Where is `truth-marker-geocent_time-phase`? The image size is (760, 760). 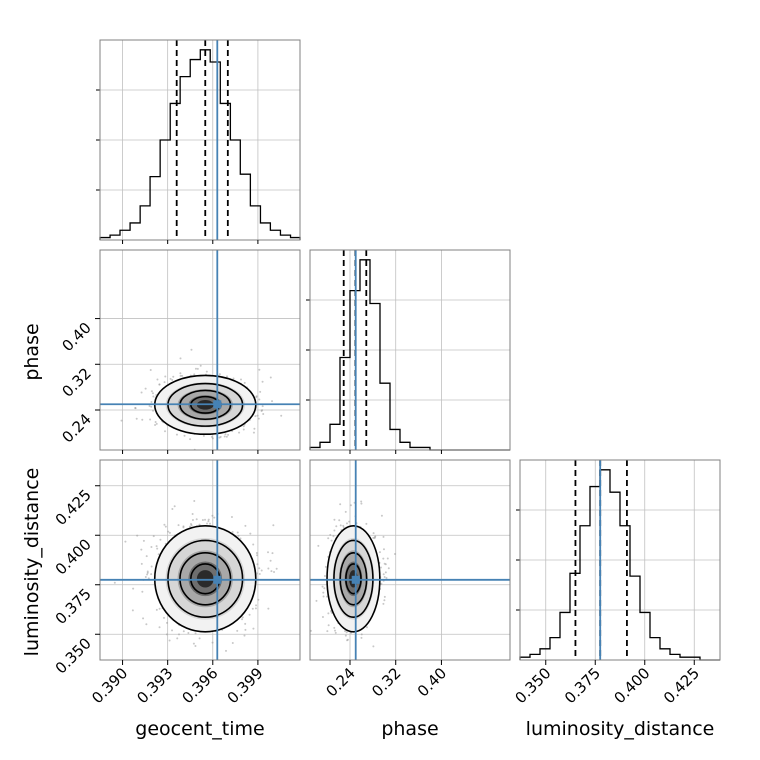
truth-marker-geocent_time-phase is located at coordinates (217, 404).